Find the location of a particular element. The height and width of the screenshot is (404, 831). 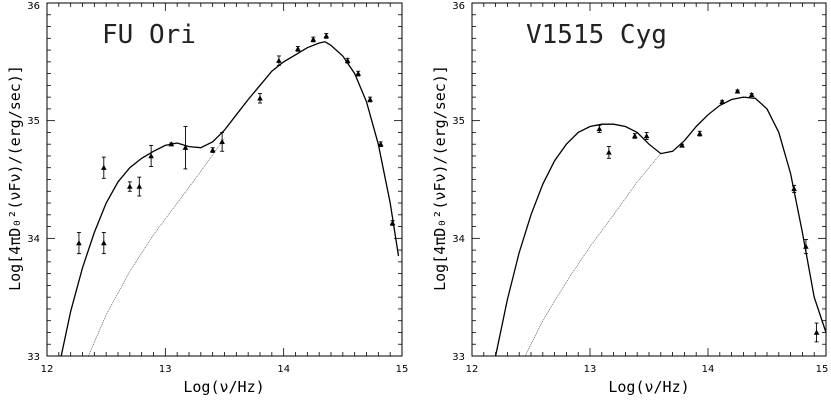

panel-title: FU Ori is located at coordinates (149, 35).